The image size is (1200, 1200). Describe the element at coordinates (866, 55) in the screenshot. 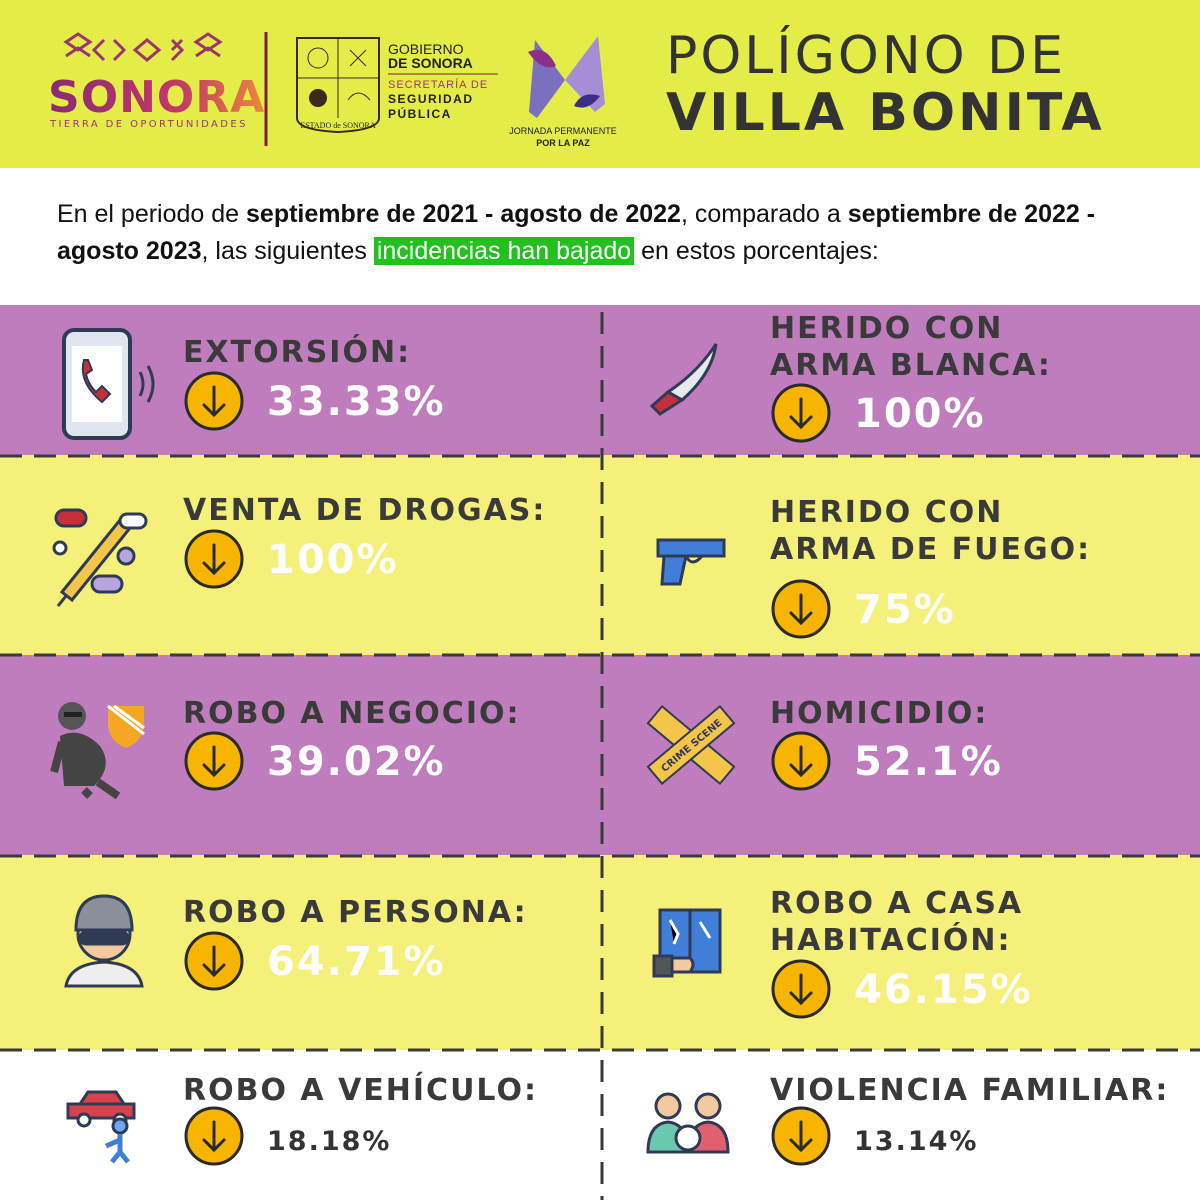

I see `title-line: POLÍGONO DE` at that location.